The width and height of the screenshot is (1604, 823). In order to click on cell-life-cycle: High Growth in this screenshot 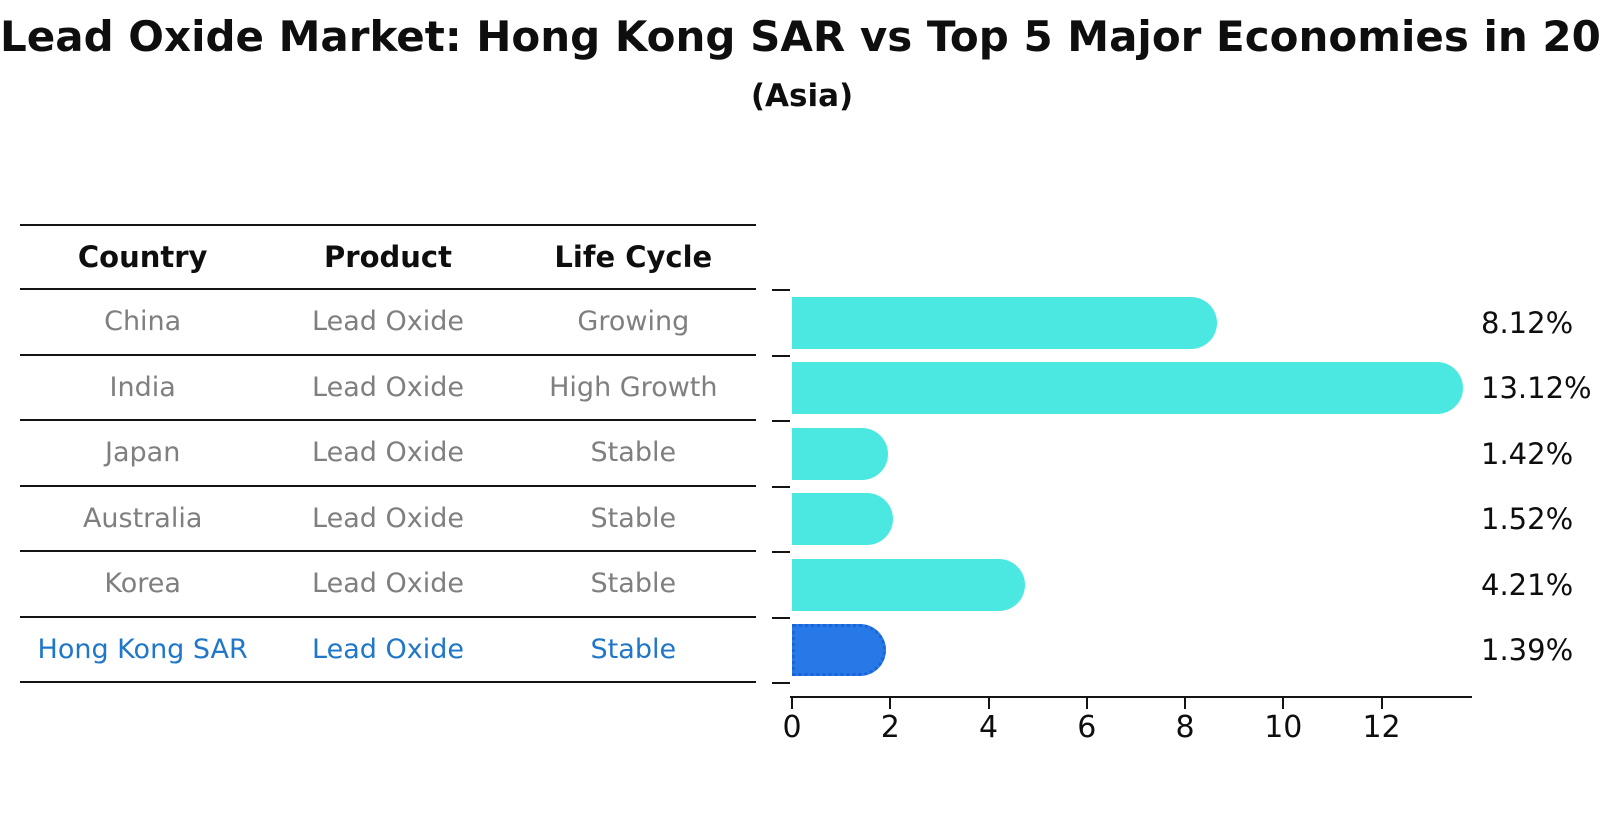, I will do `click(633, 387)`.